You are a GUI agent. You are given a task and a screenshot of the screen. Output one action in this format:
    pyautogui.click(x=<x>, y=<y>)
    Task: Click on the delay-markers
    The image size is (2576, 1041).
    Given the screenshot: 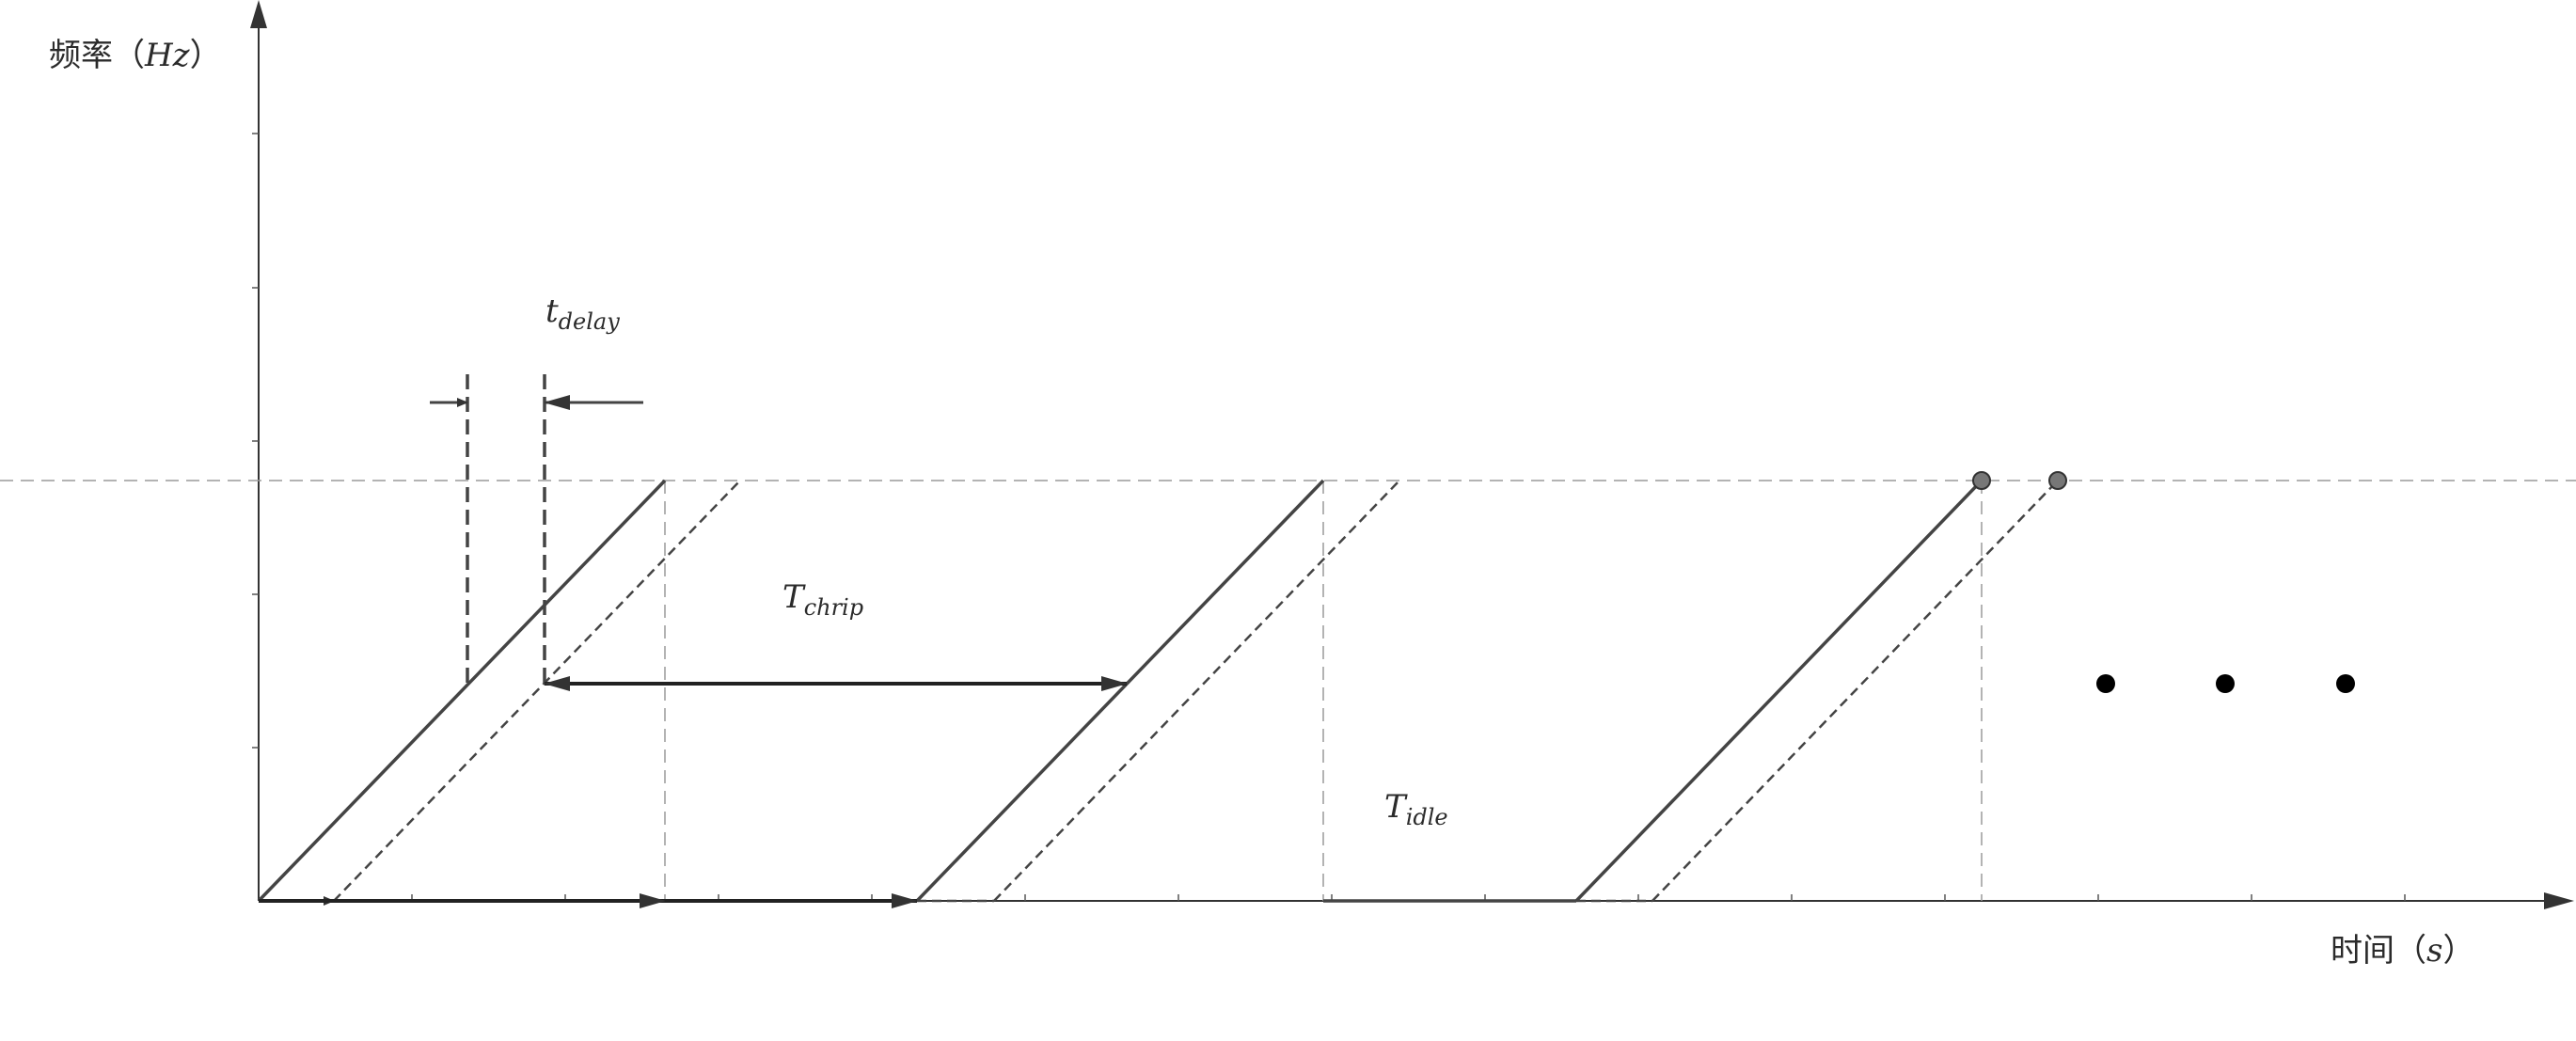 What is the action you would take?
    pyautogui.click(x=506, y=529)
    